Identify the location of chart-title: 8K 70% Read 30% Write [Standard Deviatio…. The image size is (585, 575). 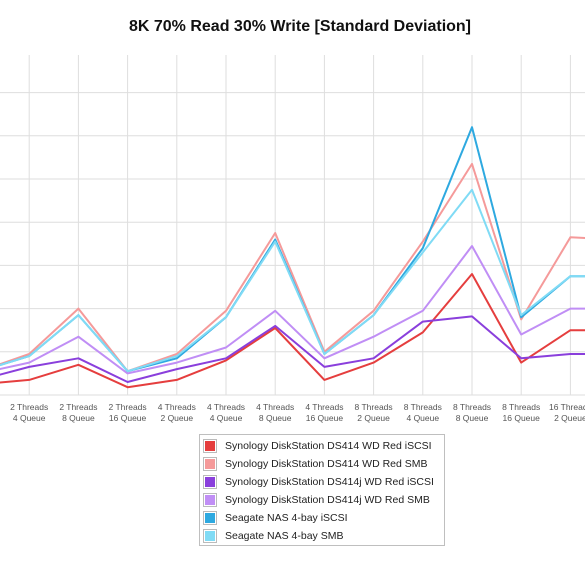
(300, 26).